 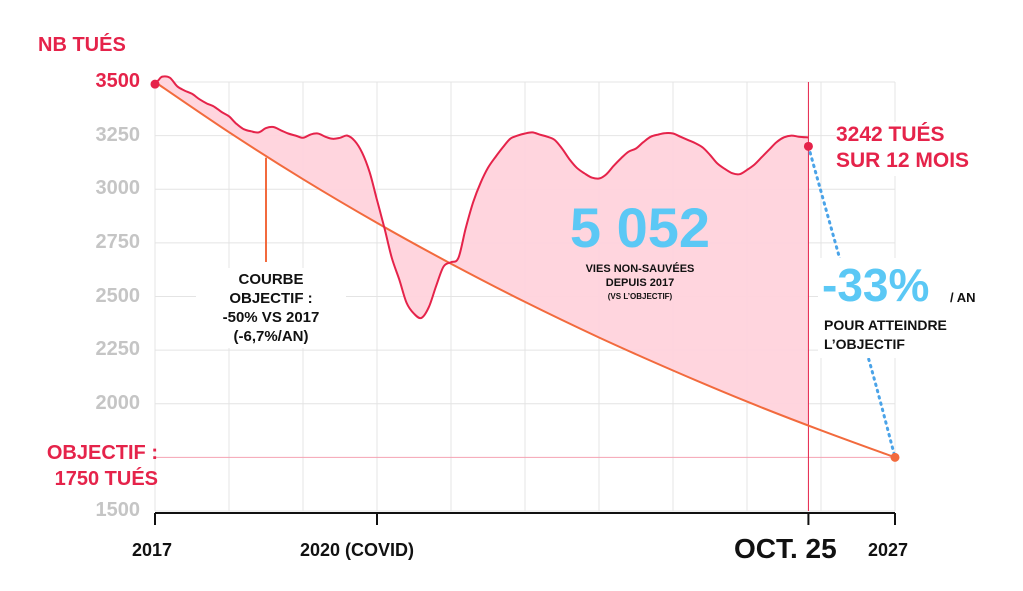 I want to click on objective-point, so click(x=895, y=457).